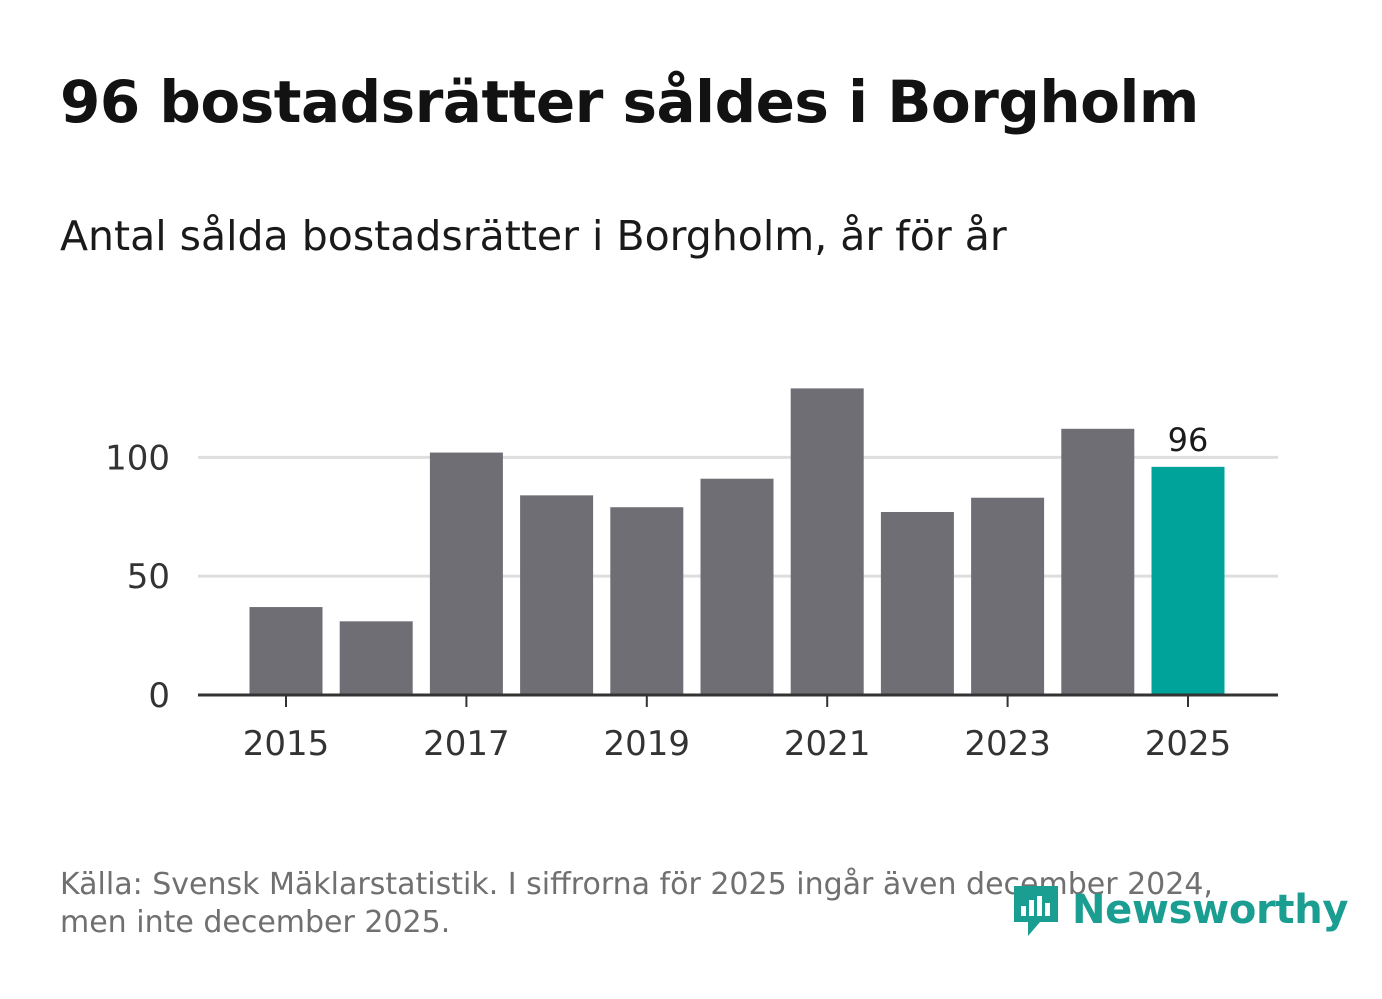 This screenshot has width=1382, height=999. I want to click on x-tick-label-2019: 2019, so click(647, 744).